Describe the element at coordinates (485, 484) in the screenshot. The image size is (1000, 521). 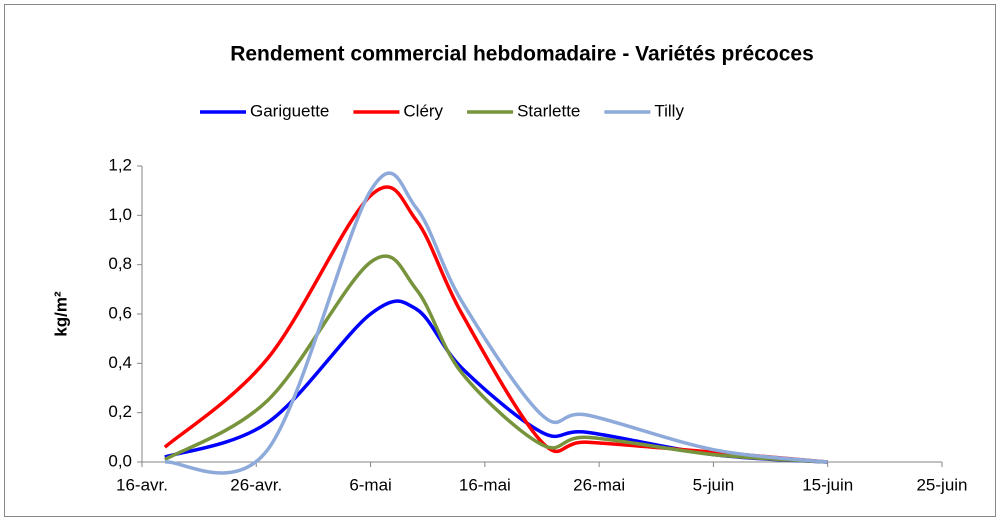
I see `x-tick-label: 16-mai` at that location.